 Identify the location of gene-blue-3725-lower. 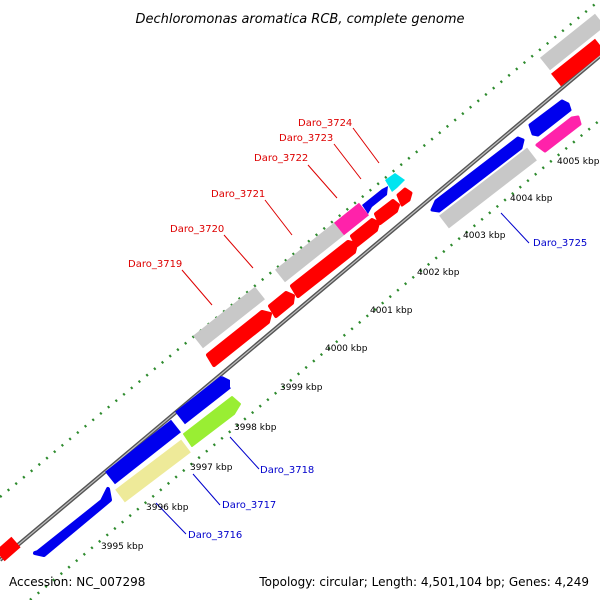
(477, 174).